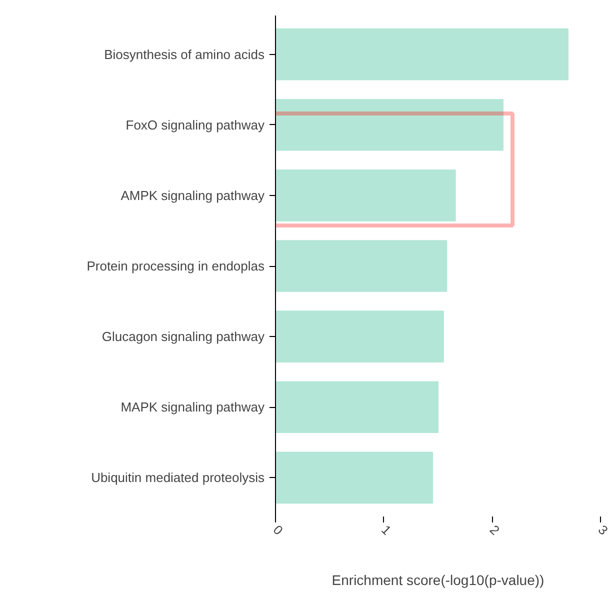  Describe the element at coordinates (192, 195) in the screenshot. I see `y-tick-label: AMPK signaling pathway` at that location.